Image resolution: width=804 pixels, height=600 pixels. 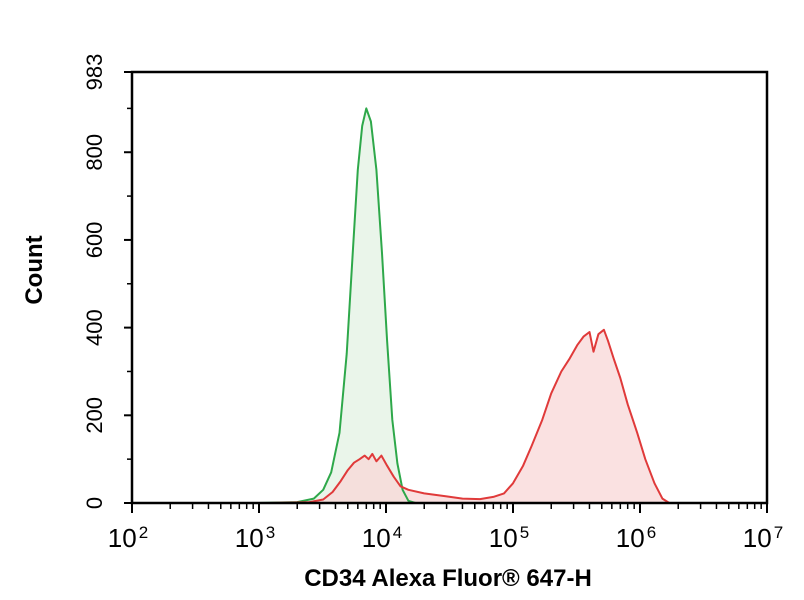 I want to click on x-tick-label: 10 2, so click(x=128, y=538).